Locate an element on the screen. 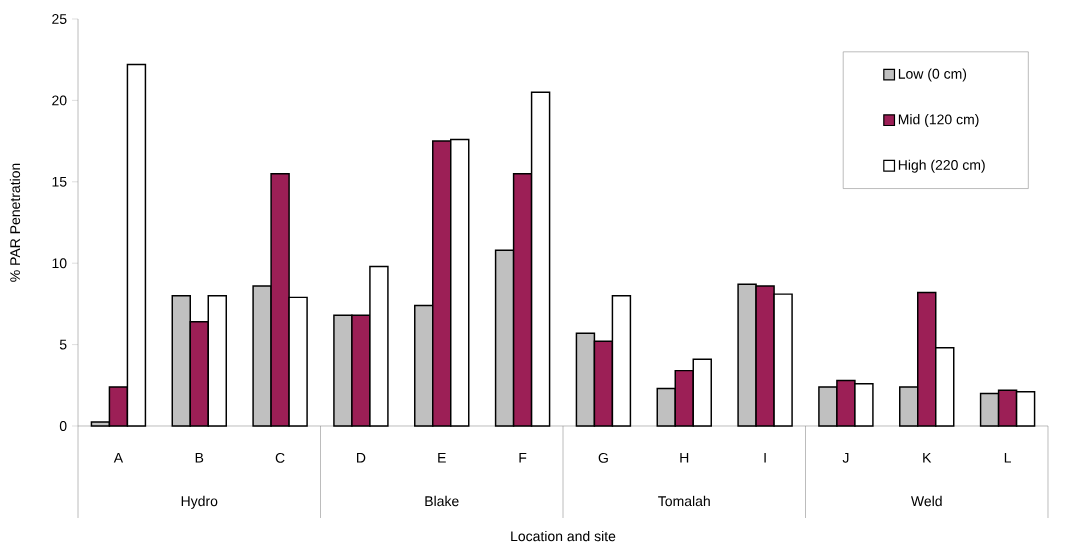 The image size is (1068, 553). text: Hydro is located at coordinates (199, 502).